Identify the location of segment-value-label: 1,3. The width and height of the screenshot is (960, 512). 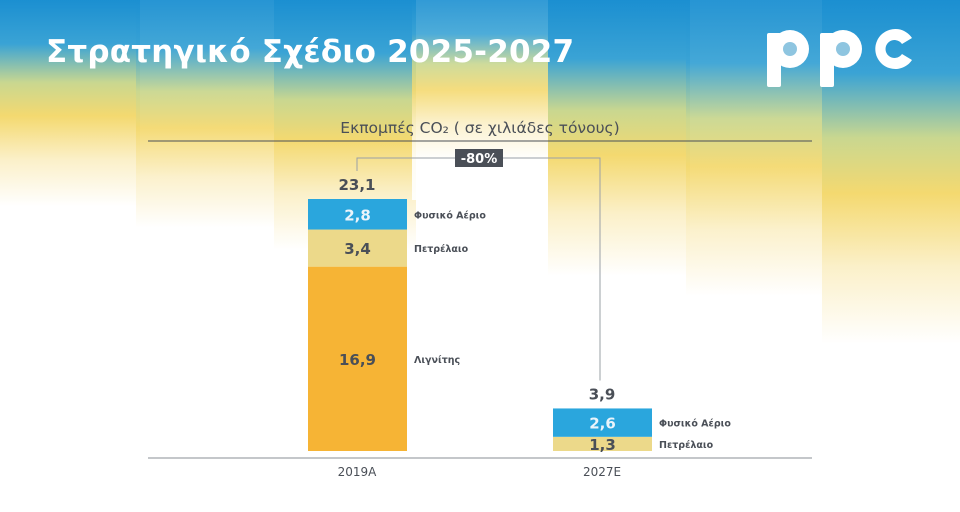
(602, 445).